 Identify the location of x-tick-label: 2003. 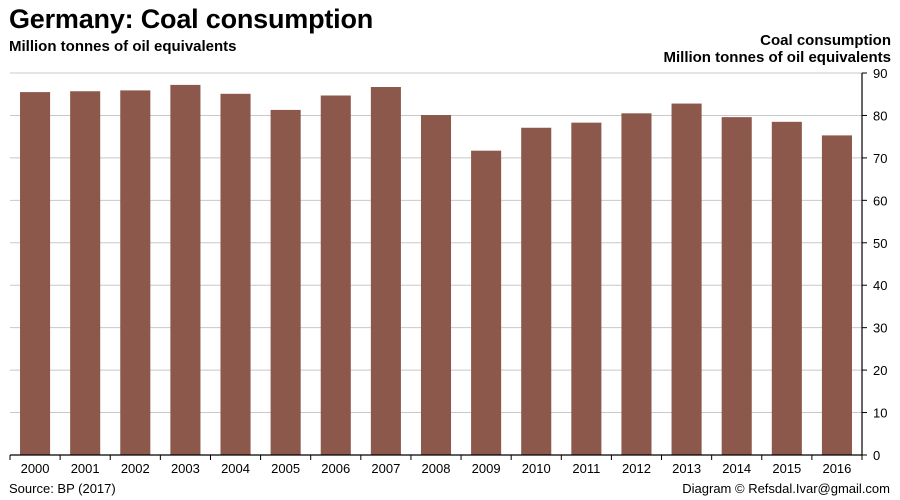
(185, 468).